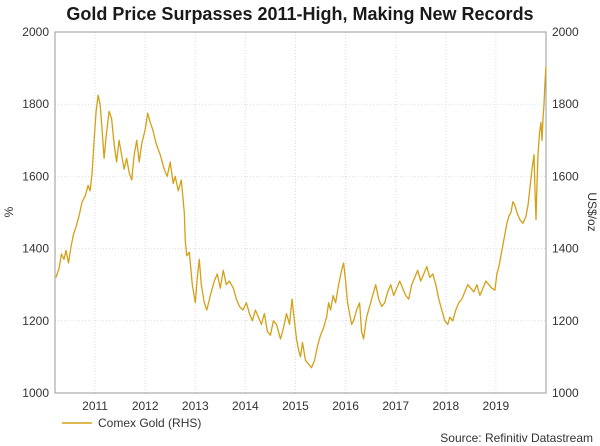 This screenshot has width=600, height=446. What do you see at coordinates (565, 212) in the screenshot?
I see `right-y-tick-labels: 1000 1200 1400 1600 1800 2000` at bounding box center [565, 212].